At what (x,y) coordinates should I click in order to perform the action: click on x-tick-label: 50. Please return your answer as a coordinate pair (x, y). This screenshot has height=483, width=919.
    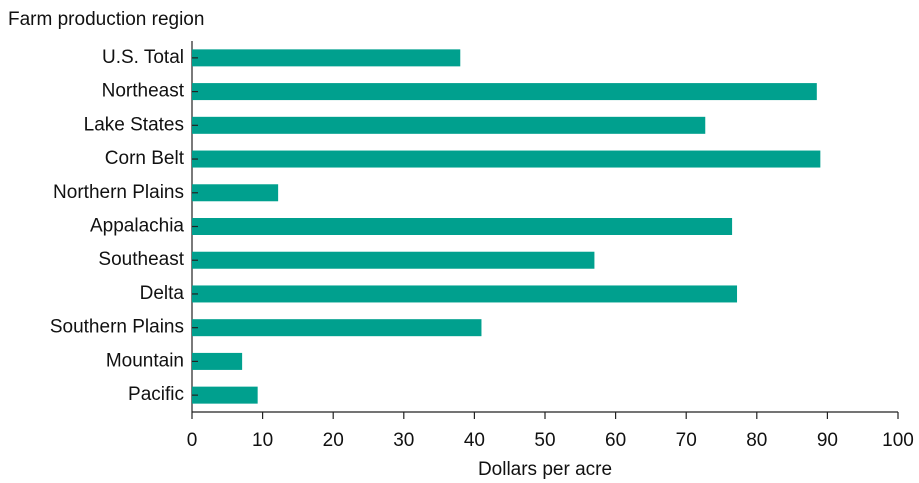
    Looking at the image, I should click on (544, 440).